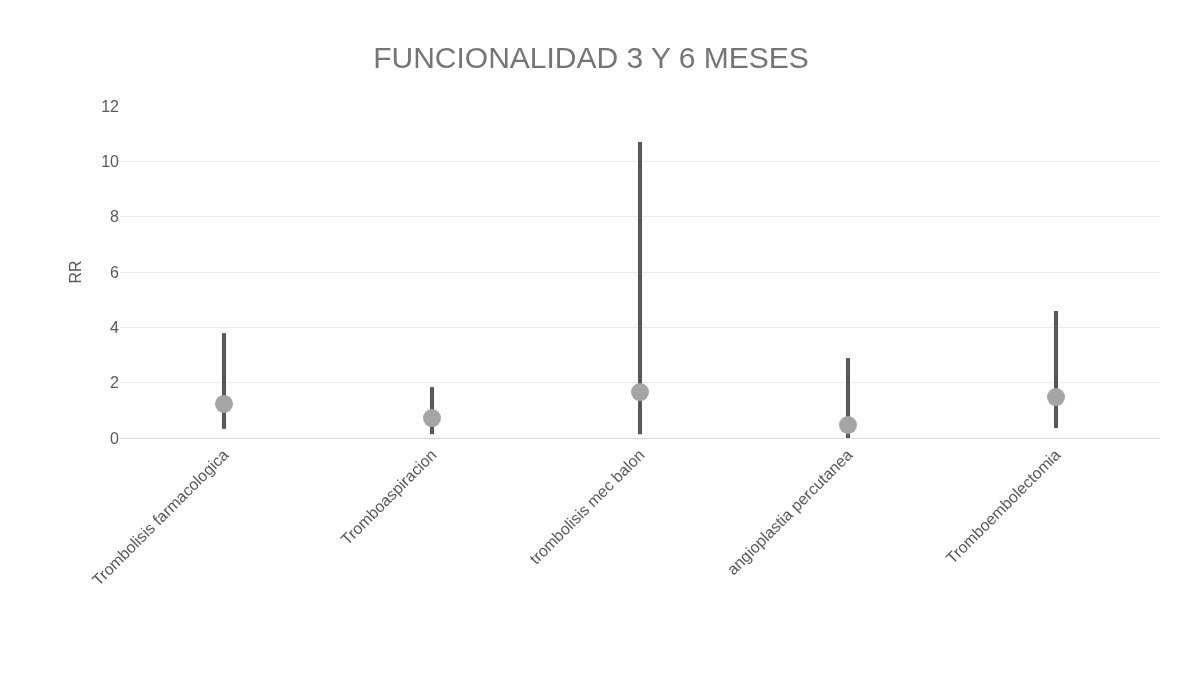 Image resolution: width=1182 pixels, height=676 pixels. What do you see at coordinates (110, 106) in the screenshot?
I see `y-tick-label: 12` at bounding box center [110, 106].